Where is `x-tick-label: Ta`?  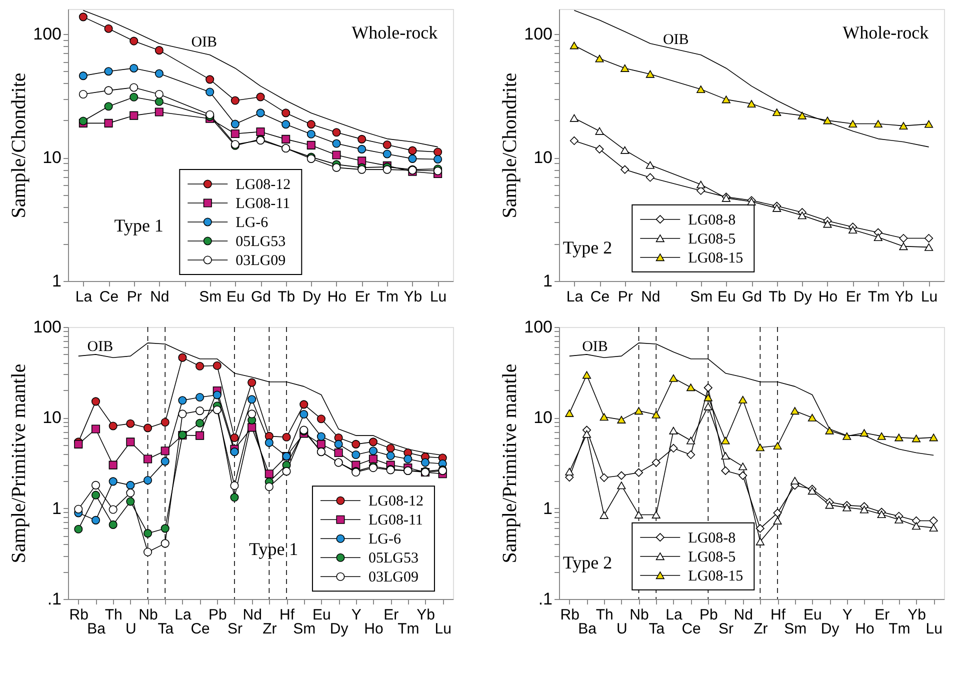
x-tick-label: Ta is located at coordinates (166, 629).